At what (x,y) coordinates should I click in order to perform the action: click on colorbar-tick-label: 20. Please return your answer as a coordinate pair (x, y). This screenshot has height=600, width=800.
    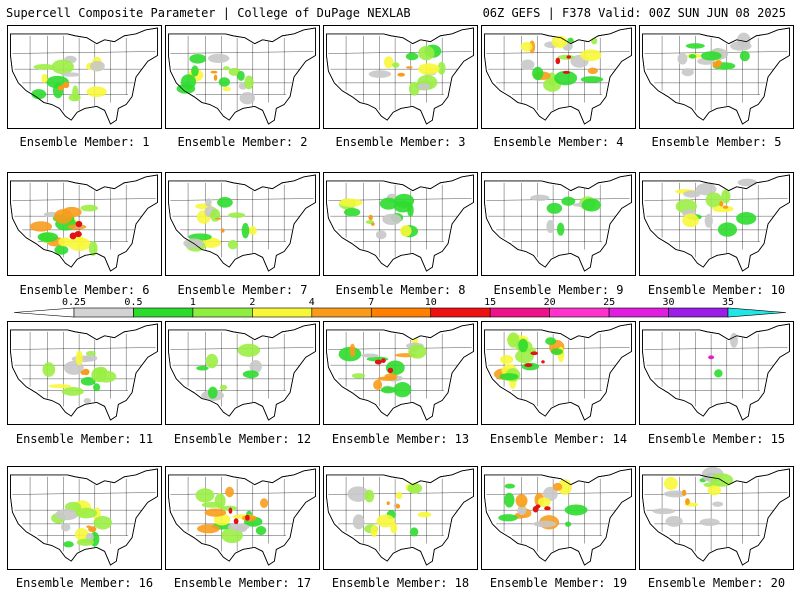
    Looking at the image, I should click on (550, 302).